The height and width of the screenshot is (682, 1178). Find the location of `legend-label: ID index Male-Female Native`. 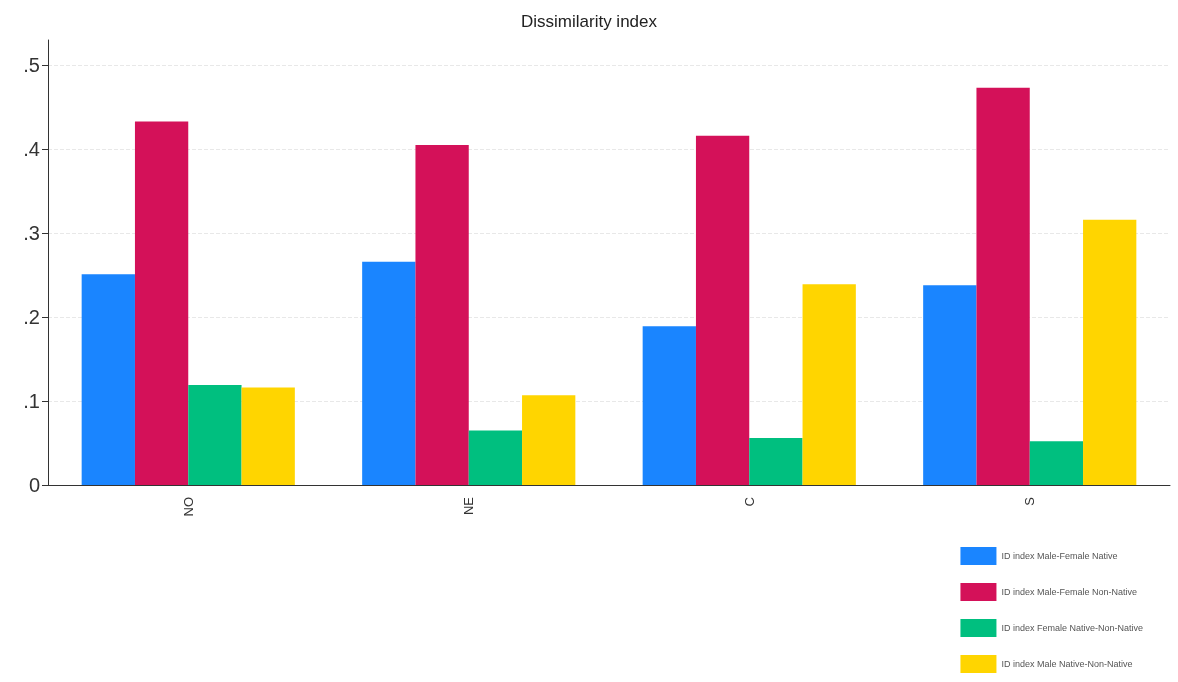

legend-label: ID index Male-Female Native is located at coordinates (1059, 556).